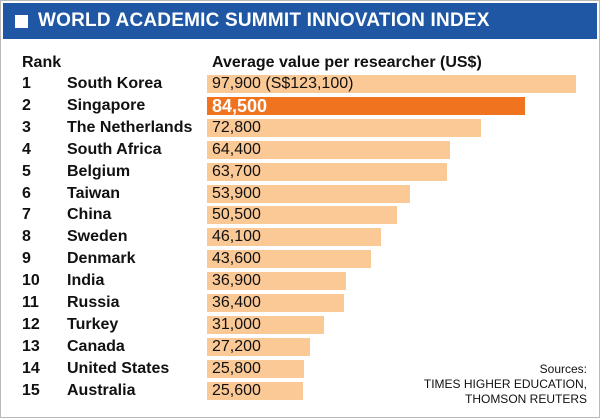 This screenshot has width=600, height=418. Describe the element at coordinates (42, 62) in the screenshot. I see `rank-column-heading: Rank` at that location.